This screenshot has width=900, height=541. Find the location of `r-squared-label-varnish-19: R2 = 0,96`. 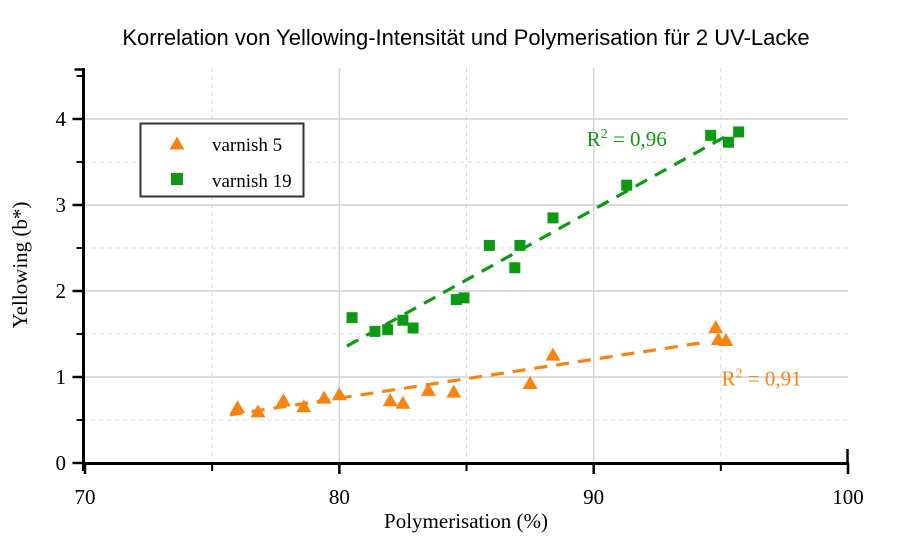

r-squared-label-varnish-19: R2 = 0,96 is located at coordinates (627, 139).